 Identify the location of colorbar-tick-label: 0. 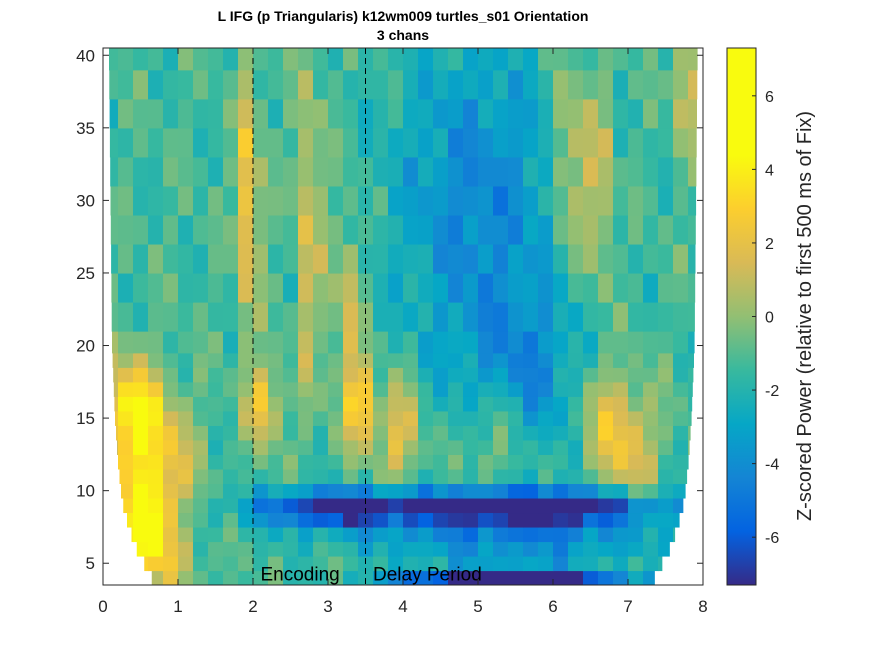
(769, 318).